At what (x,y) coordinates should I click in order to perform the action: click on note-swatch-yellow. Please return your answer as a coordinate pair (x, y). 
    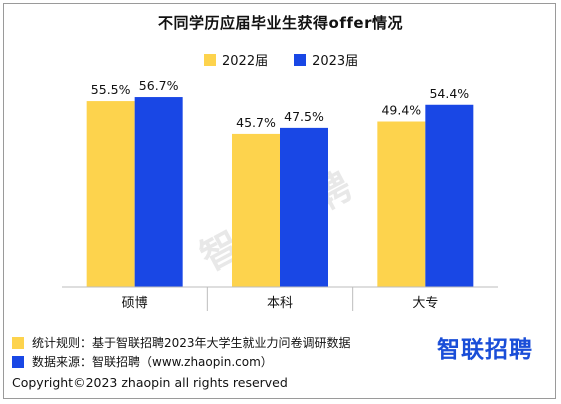
    Looking at the image, I should click on (18, 342).